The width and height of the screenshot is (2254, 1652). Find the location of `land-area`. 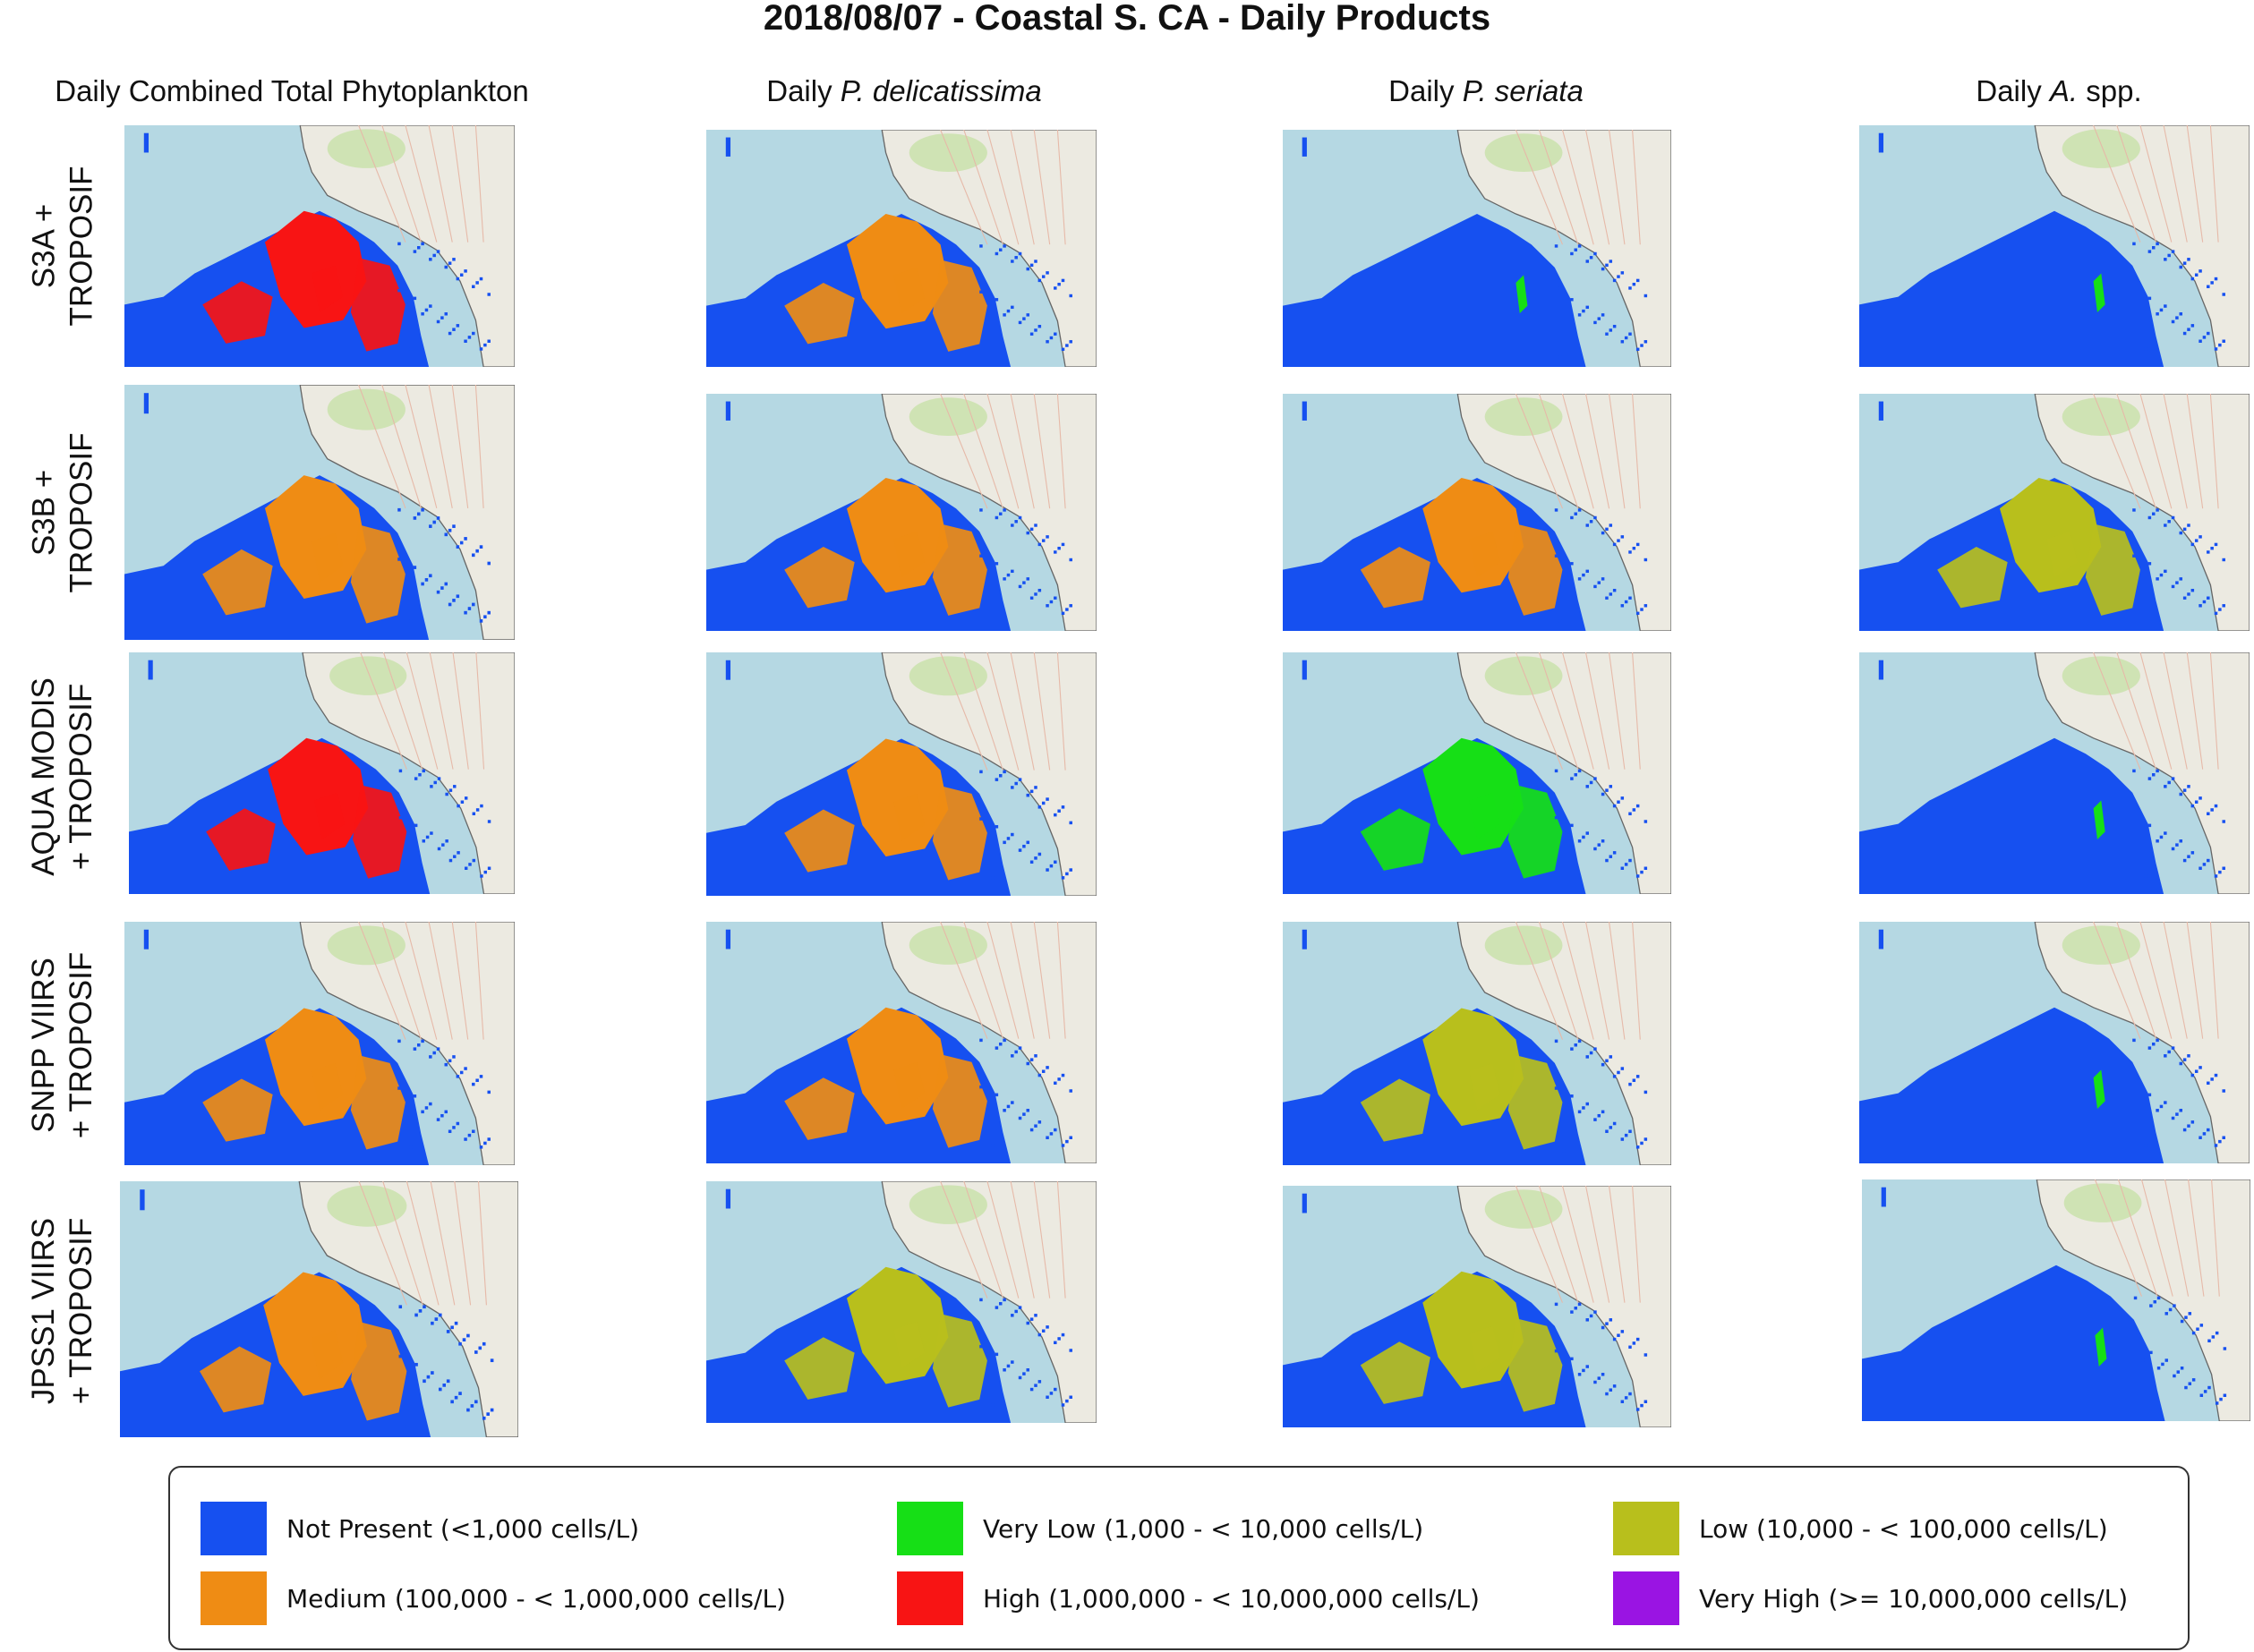

land-area is located at coordinates (2142, 246).